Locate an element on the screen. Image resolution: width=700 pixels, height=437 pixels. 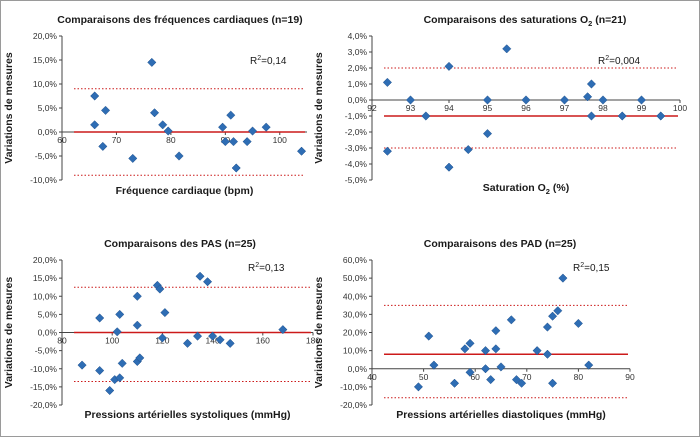
x-tick-label: 100 is located at coordinates (680, 108).